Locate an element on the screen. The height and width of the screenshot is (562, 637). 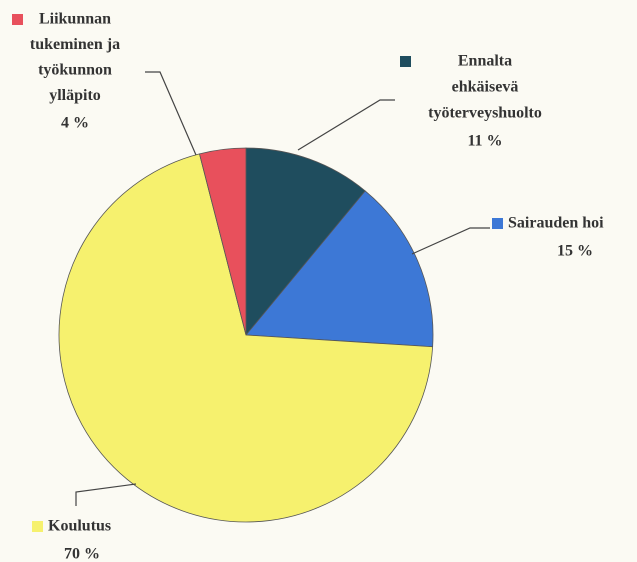
value-label: 4 % is located at coordinates (75, 123).